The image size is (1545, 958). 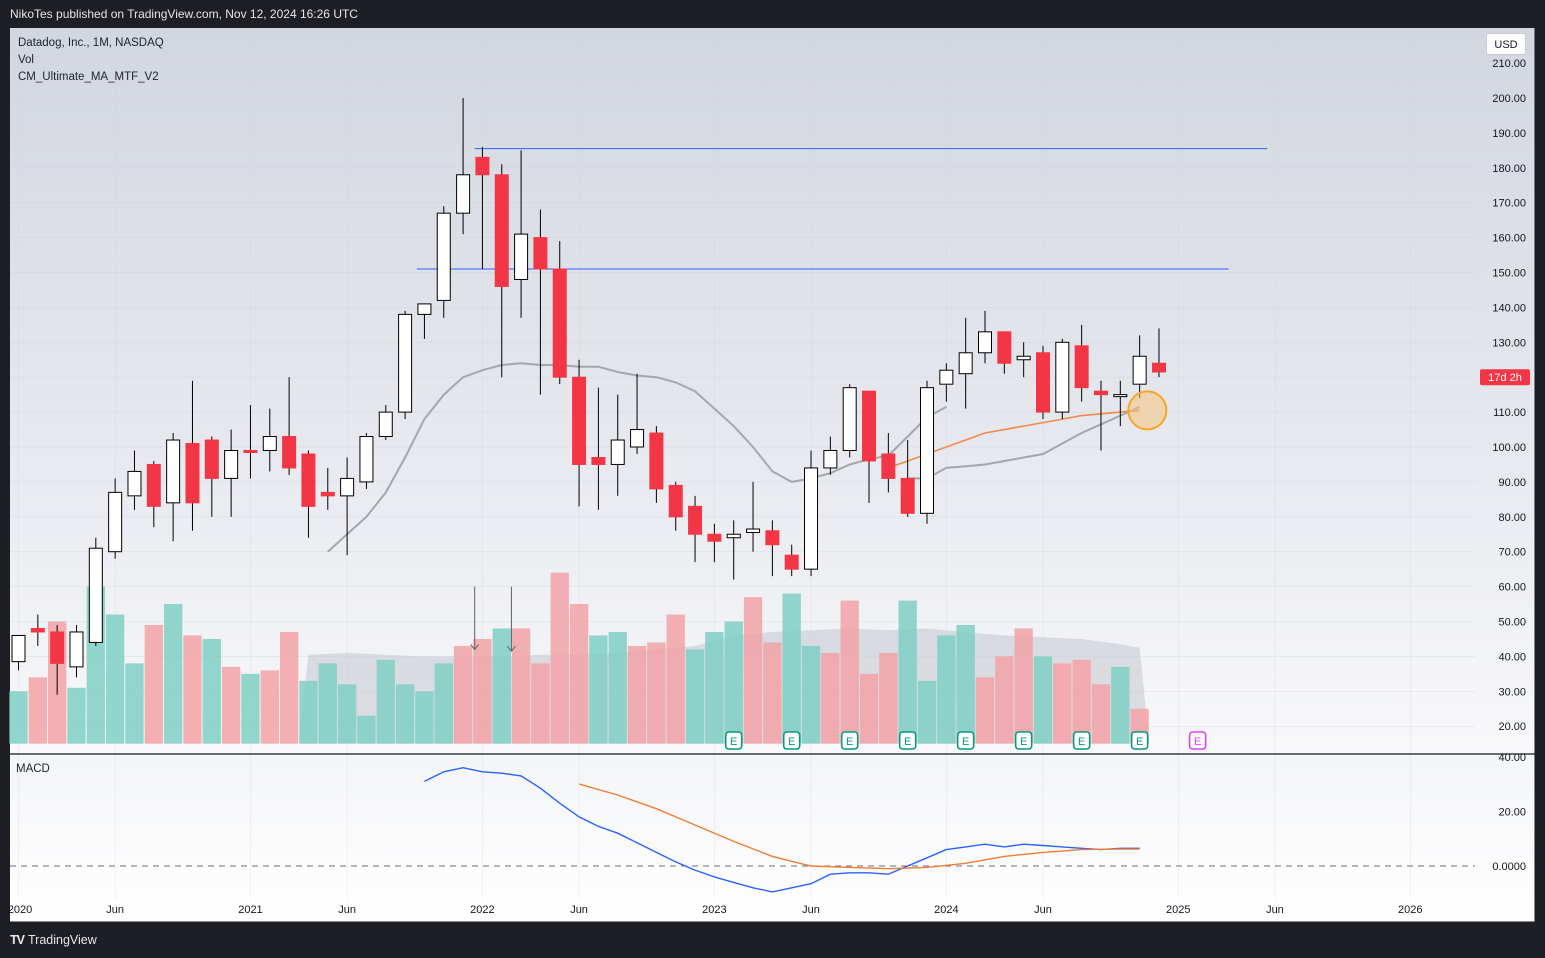 I want to click on price-tick-label: 150.00, so click(x=1509, y=274).